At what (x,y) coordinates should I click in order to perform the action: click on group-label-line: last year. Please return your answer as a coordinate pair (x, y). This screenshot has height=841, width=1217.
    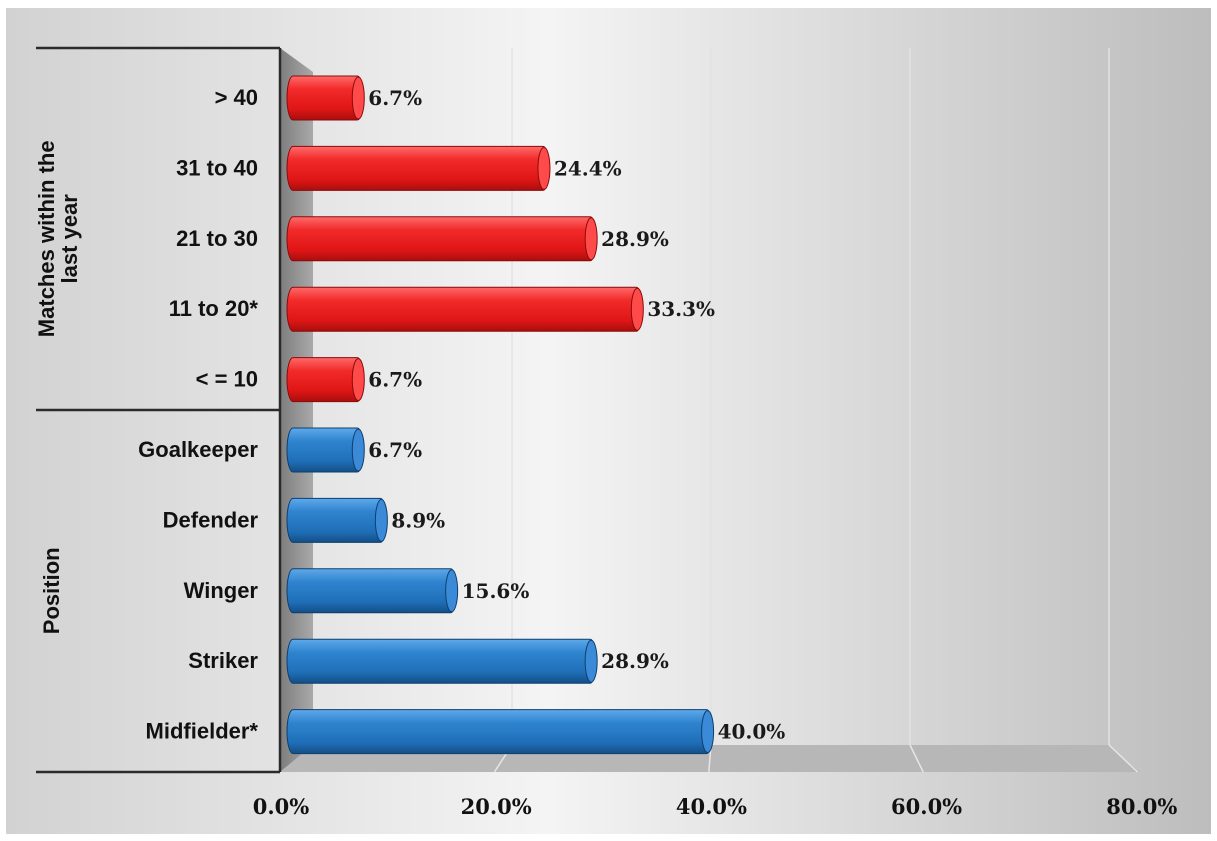
    Looking at the image, I should click on (69, 239).